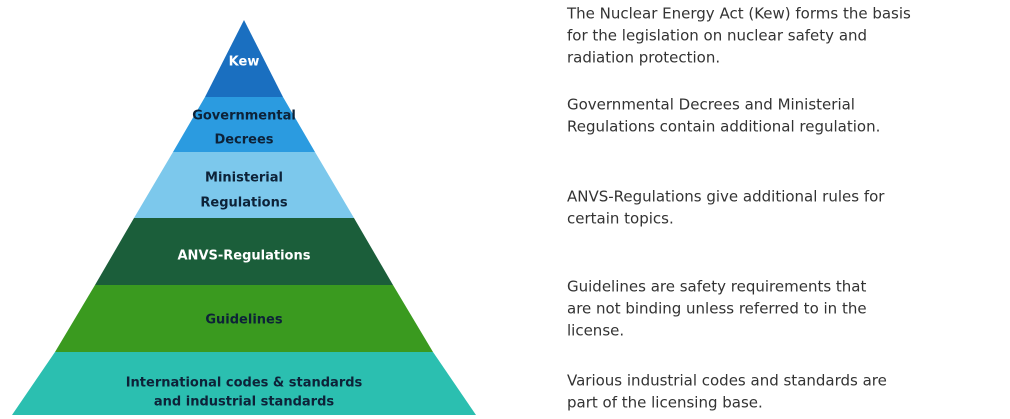  Describe the element at coordinates (244, 256) in the screenshot. I see `layer-label: ANVS-Regulations` at that location.